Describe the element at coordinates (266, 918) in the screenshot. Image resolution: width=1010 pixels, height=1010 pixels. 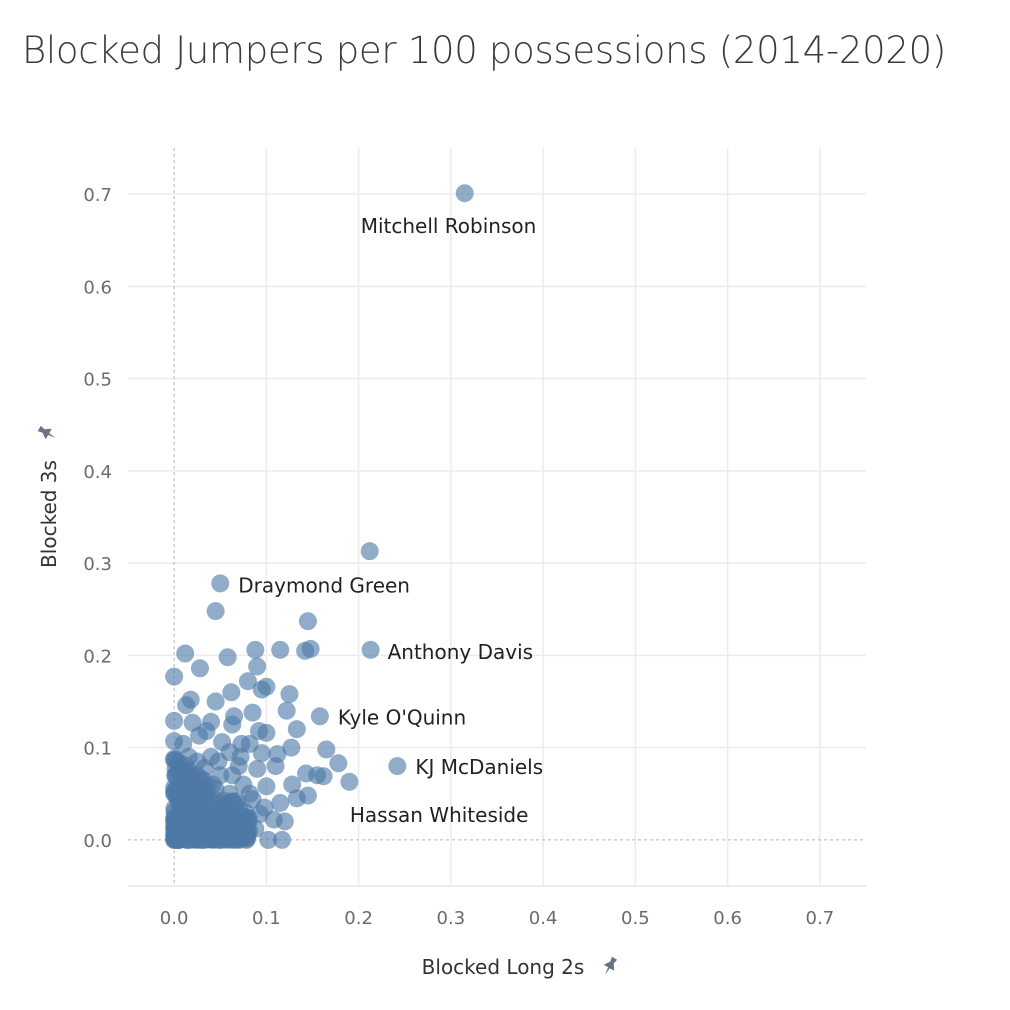
I see `x-tick-label: 0.1` at that location.